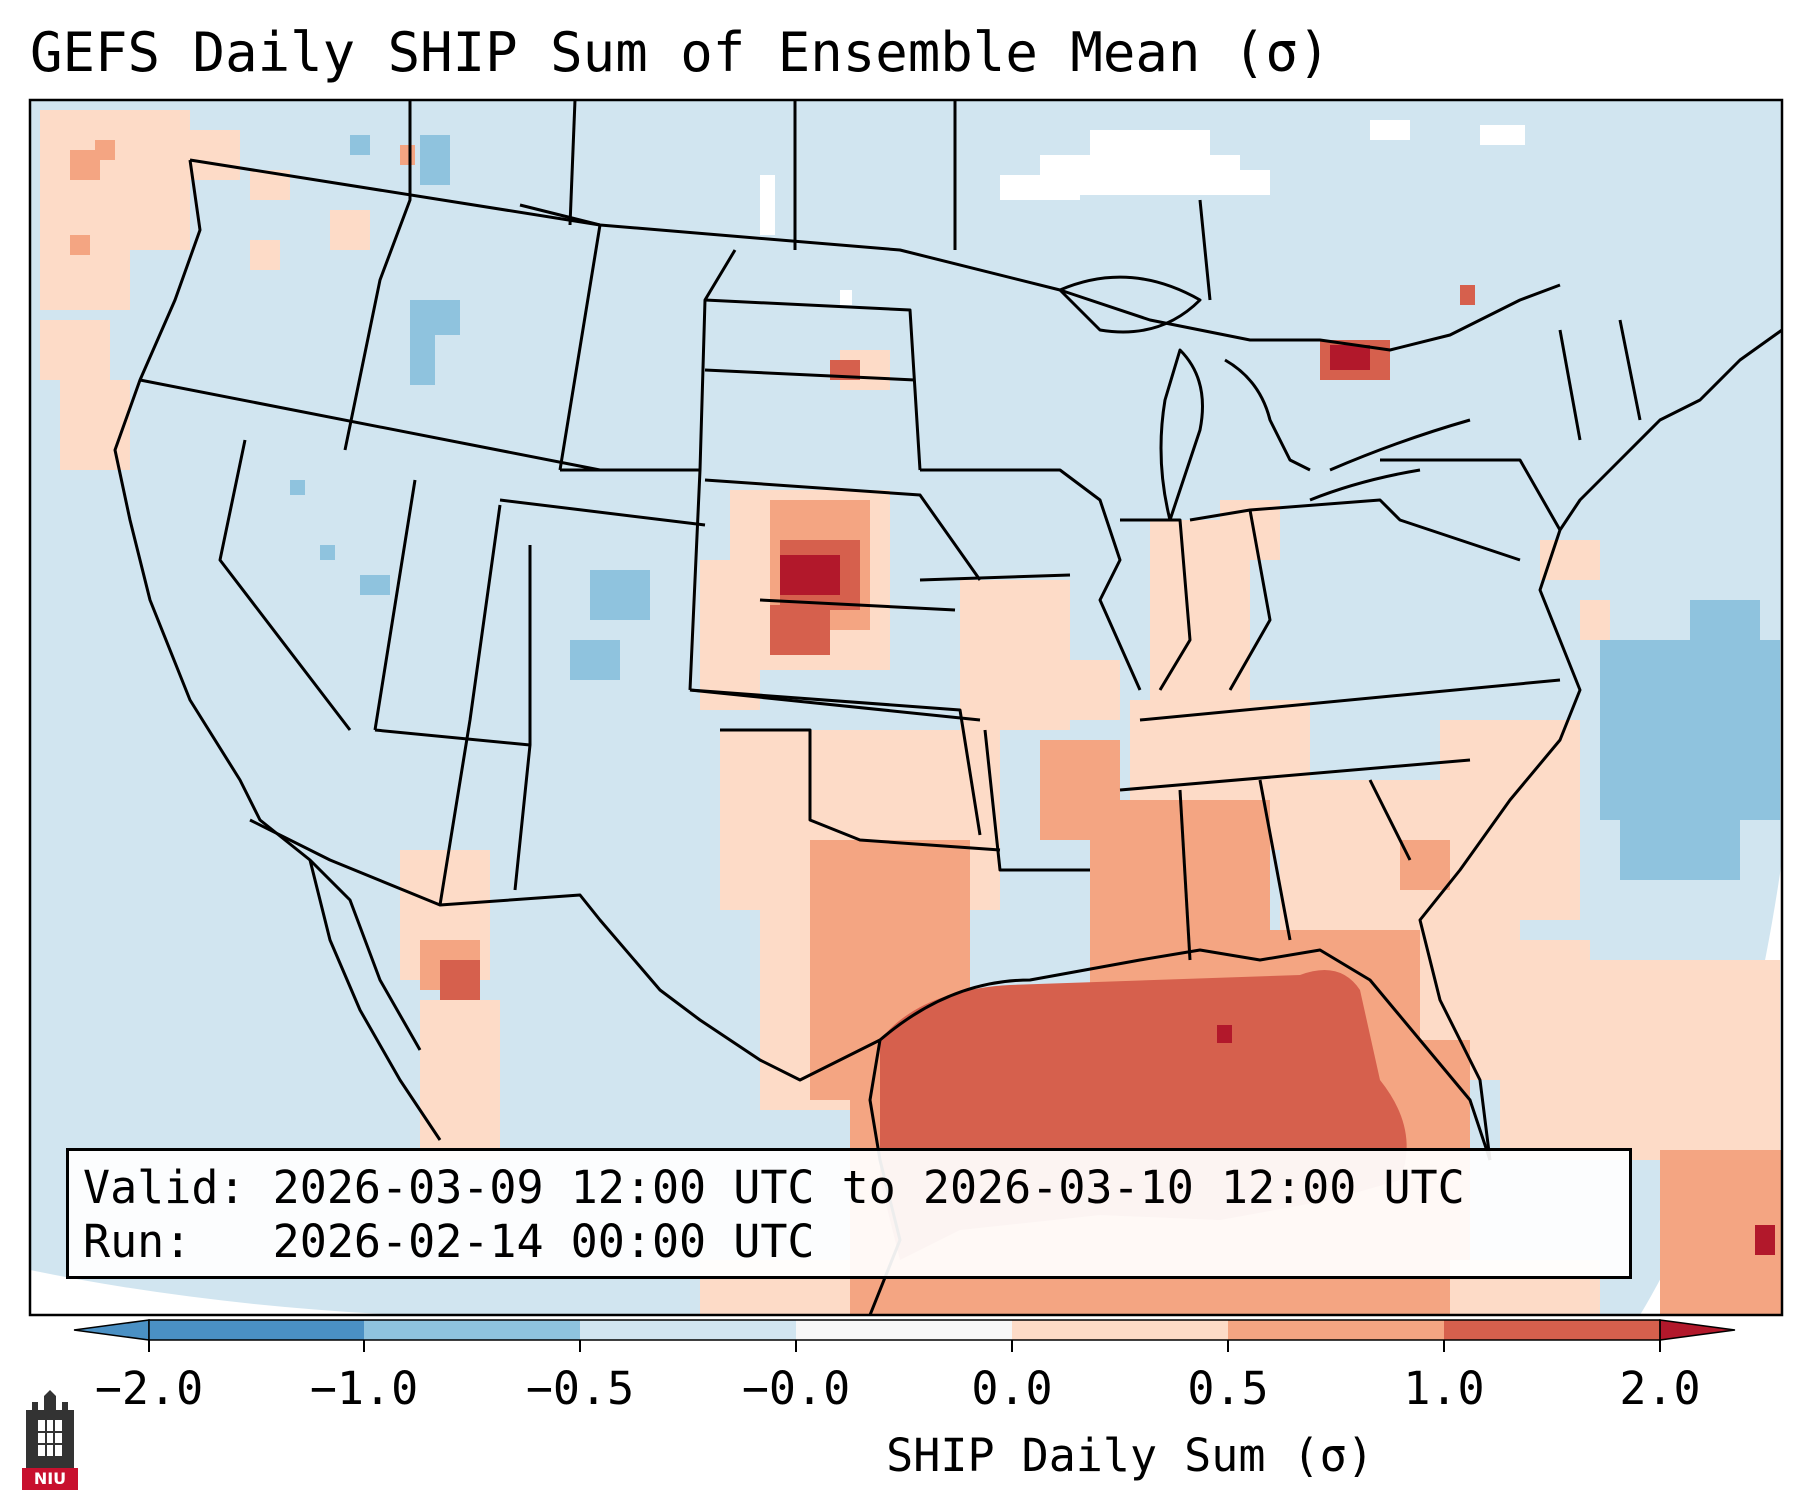 The width and height of the screenshot is (1803, 1506). Describe the element at coordinates (111, 1330) in the screenshot. I see `colorbar-extend-low` at that location.